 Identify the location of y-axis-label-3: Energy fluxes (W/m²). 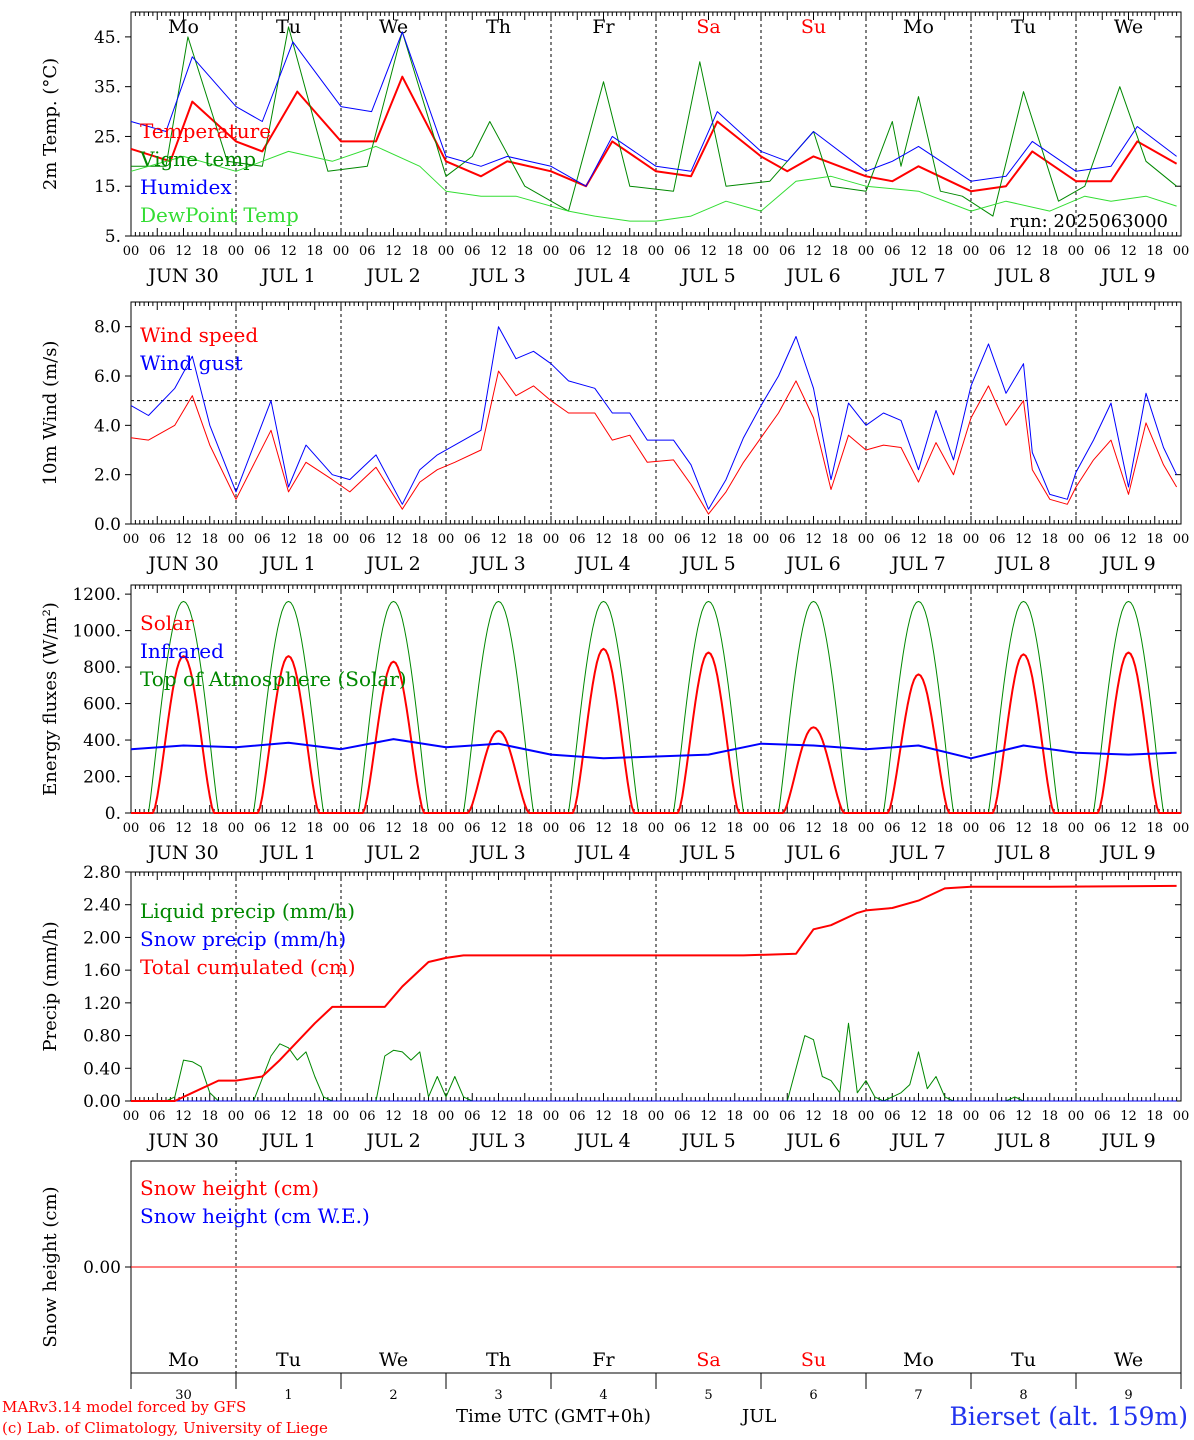
(50, 699).